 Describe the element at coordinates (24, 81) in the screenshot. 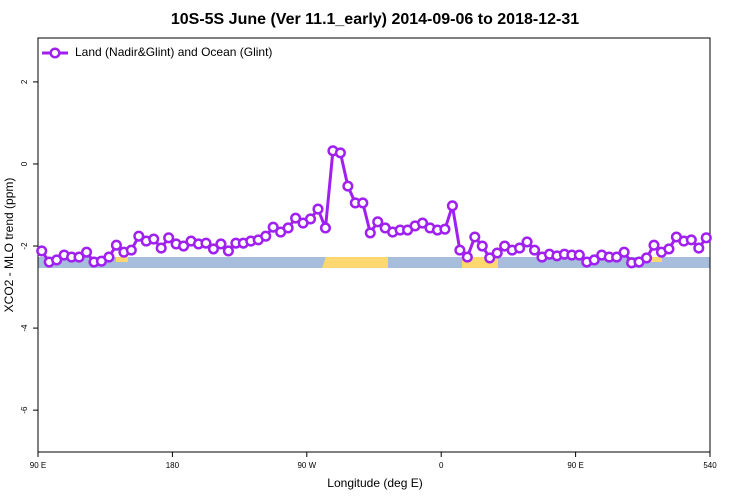

I see `y-tick-label: 2` at that location.